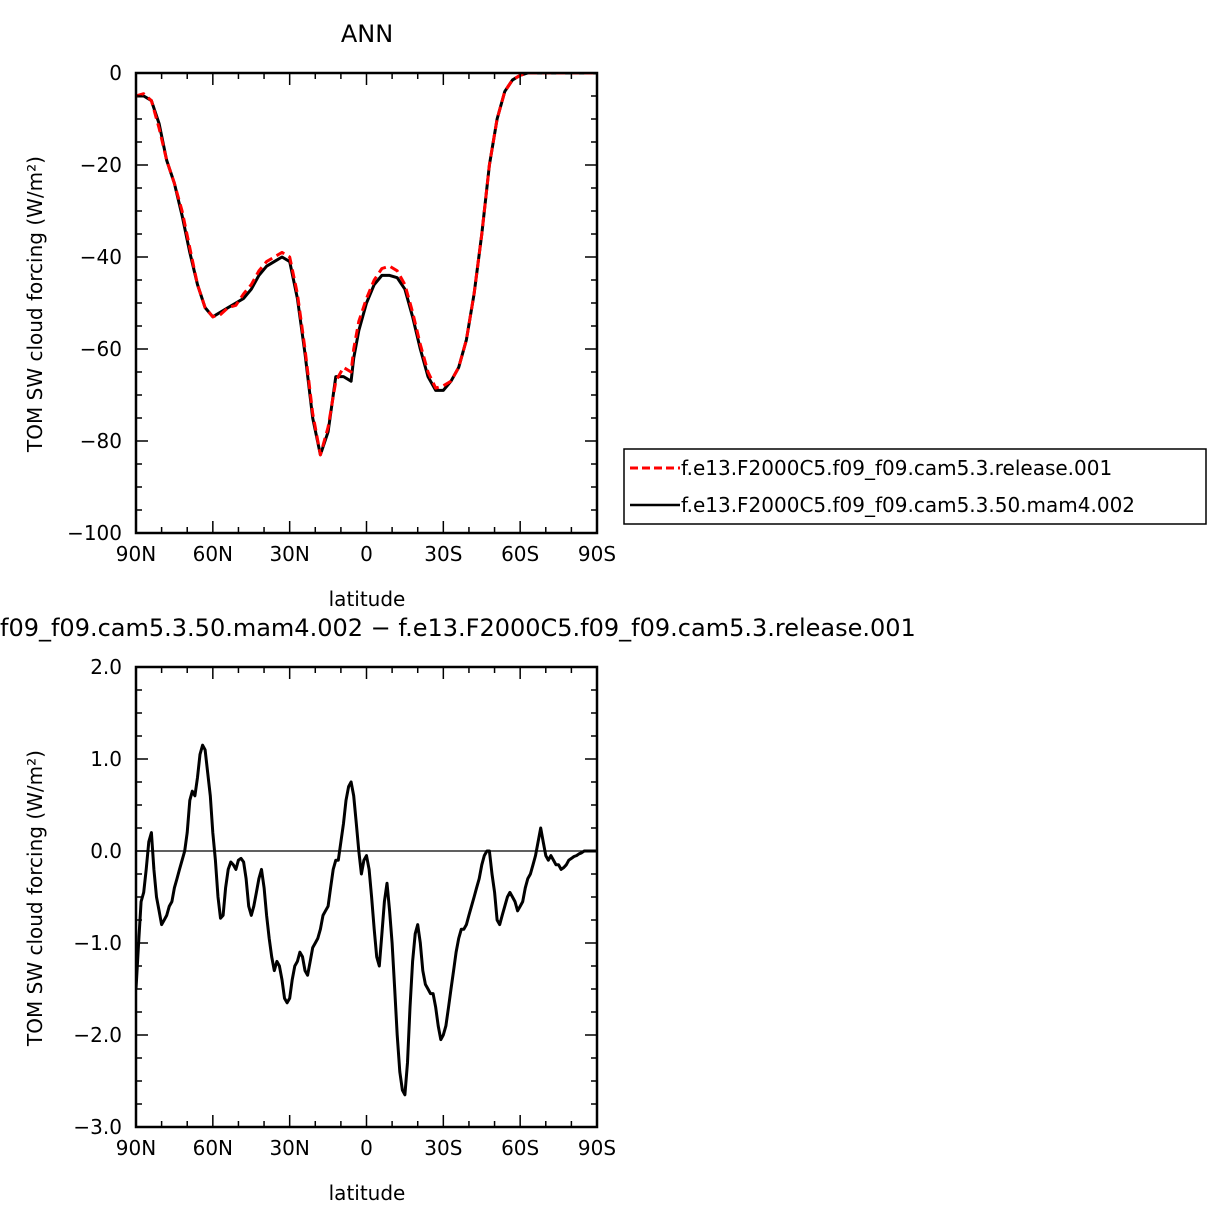  Describe the element at coordinates (101, 165) in the screenshot. I see `y-tick-label: −20` at that location.